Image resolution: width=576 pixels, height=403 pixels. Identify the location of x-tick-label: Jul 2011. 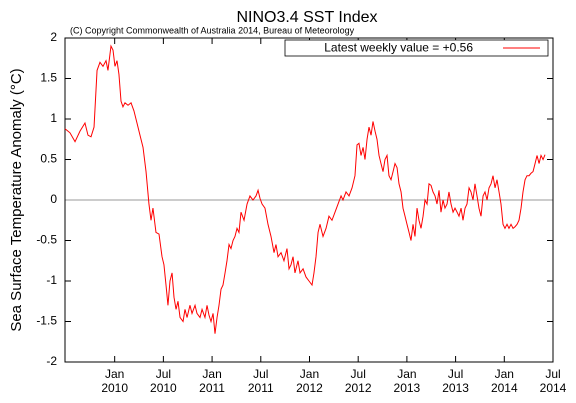
(260, 381).